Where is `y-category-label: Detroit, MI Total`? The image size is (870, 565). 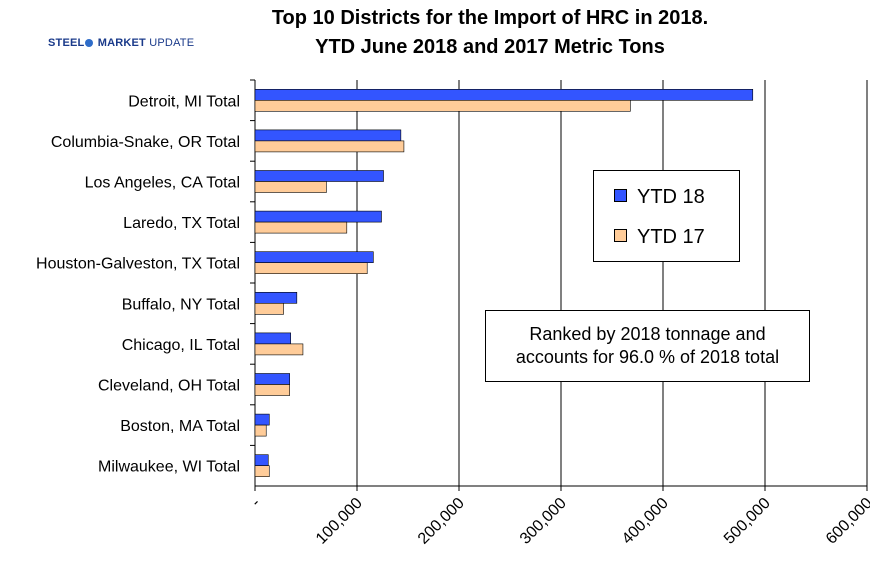
y-category-label: Detroit, MI Total is located at coordinates (184, 101).